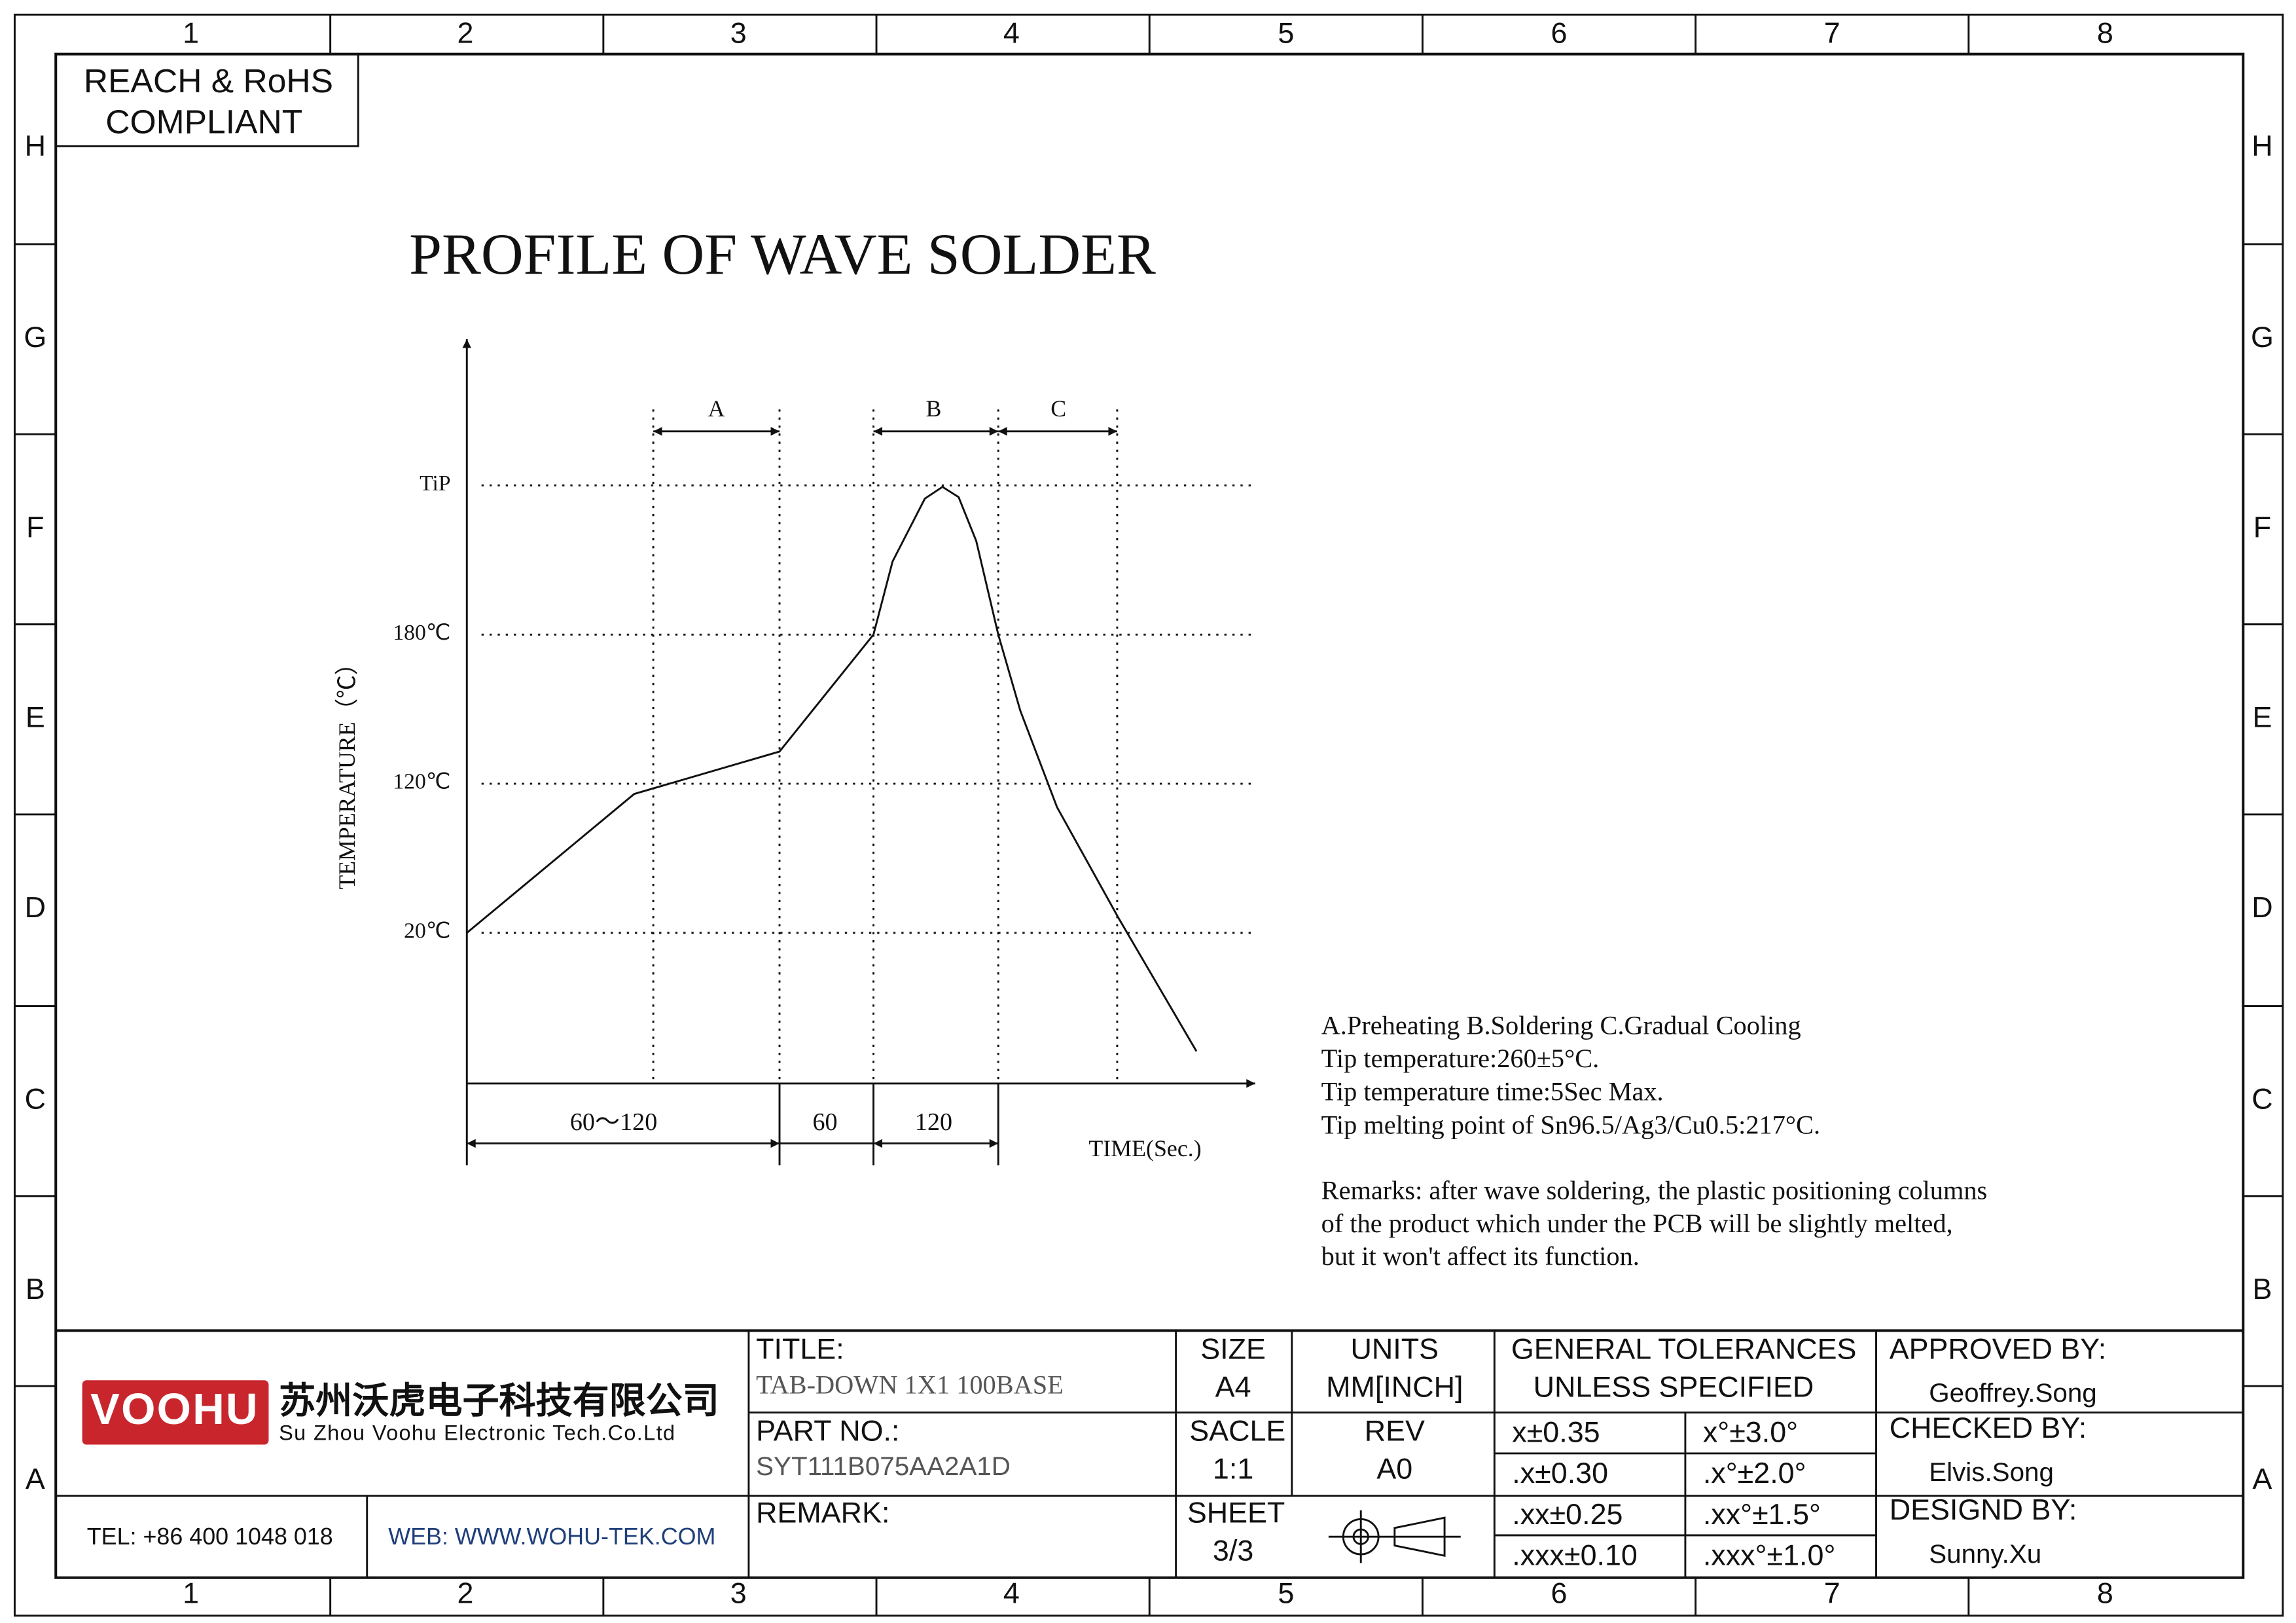  I want to click on compliance-text: REACH & RoHS, so click(208, 81).